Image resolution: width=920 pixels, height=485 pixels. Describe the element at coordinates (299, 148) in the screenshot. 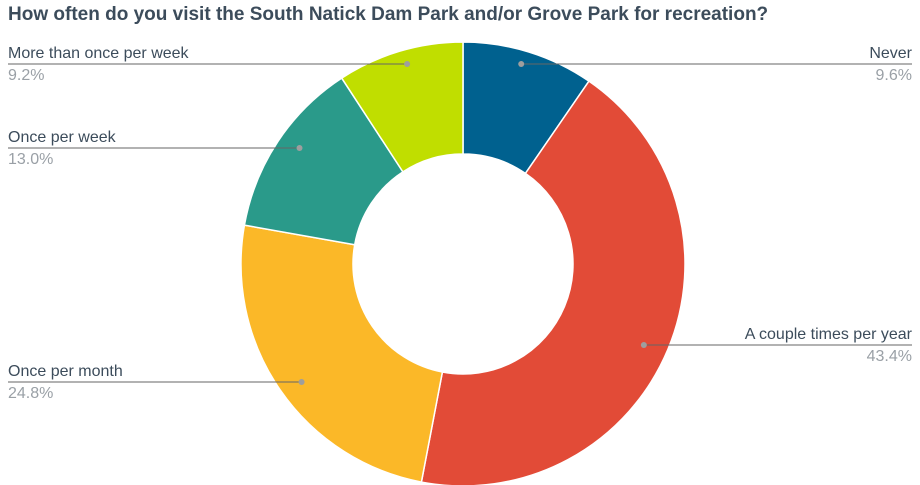

I see `leader-dot-once-per-week` at that location.